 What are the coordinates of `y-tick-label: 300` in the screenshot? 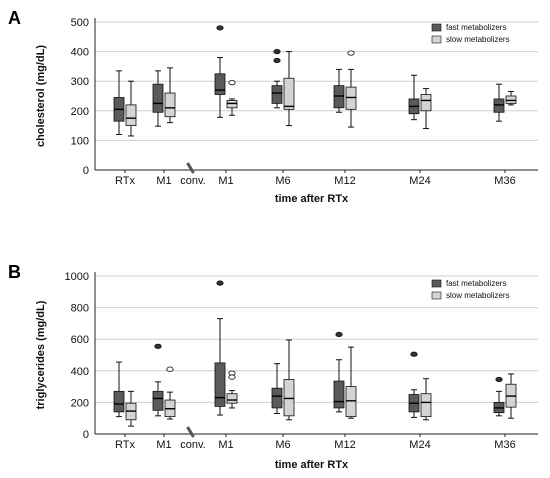 It's located at (80, 82).